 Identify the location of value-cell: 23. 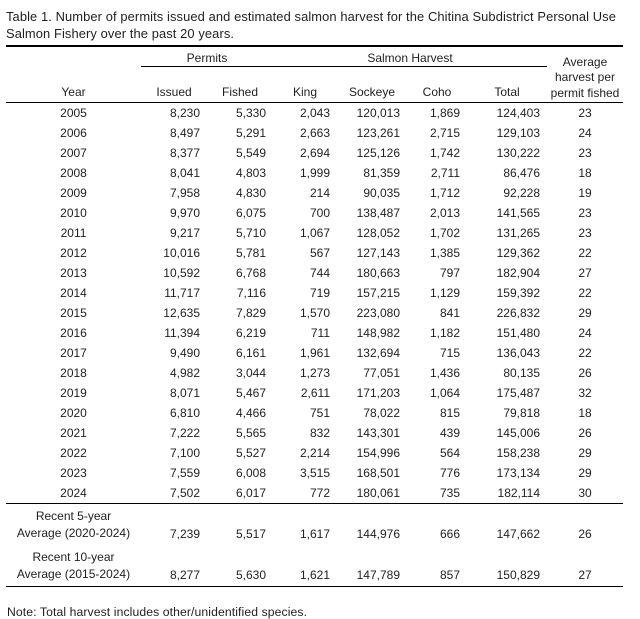
(585, 233).